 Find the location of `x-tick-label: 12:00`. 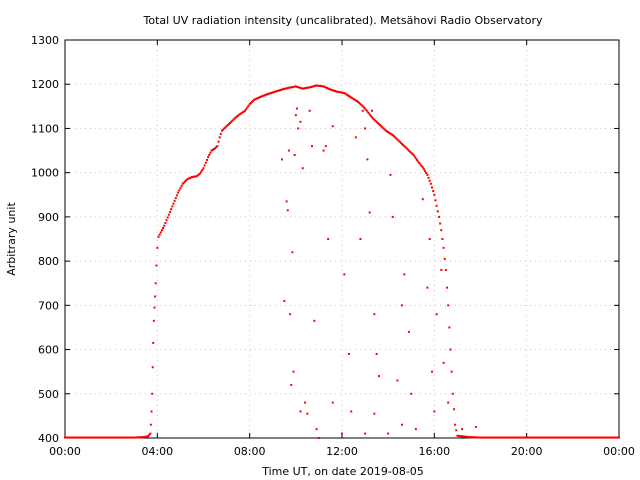

x-tick-label: 12:00 is located at coordinates (342, 451).